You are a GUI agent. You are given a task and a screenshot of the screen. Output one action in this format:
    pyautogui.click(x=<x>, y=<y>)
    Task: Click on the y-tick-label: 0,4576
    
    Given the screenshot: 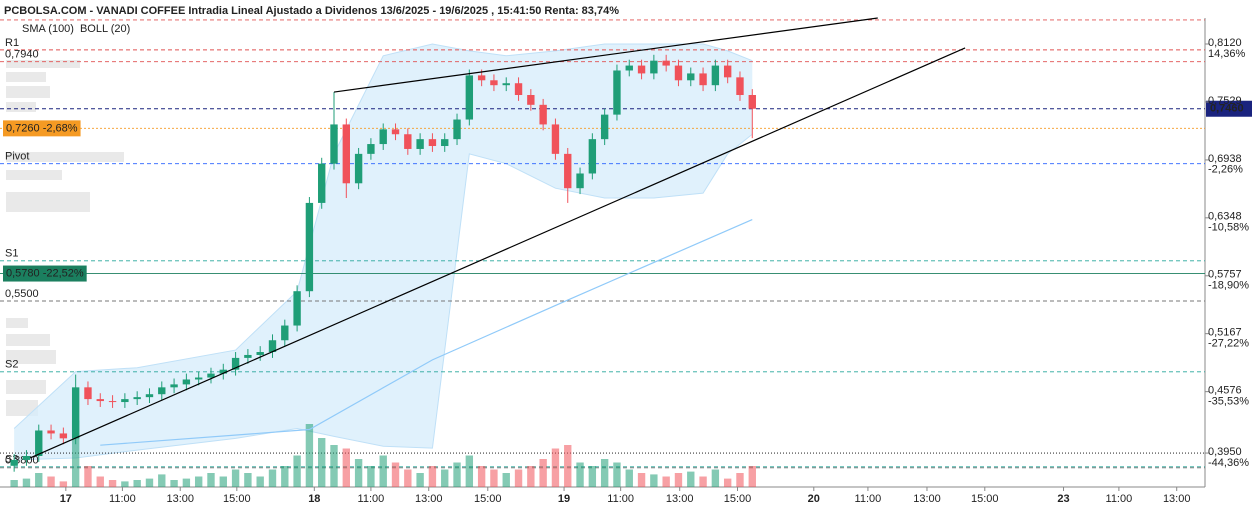 What is the action you would take?
    pyautogui.click(x=1225, y=391)
    